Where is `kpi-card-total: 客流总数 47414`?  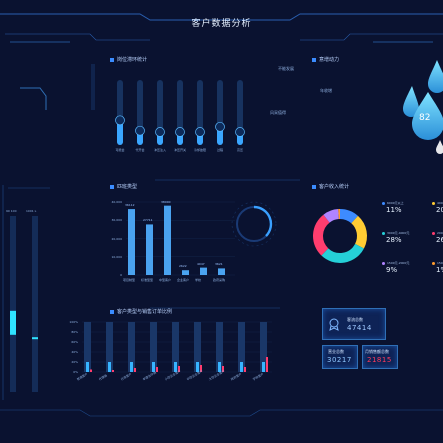 kpi-card-total: 客流总数 47414 is located at coordinates (354, 324).